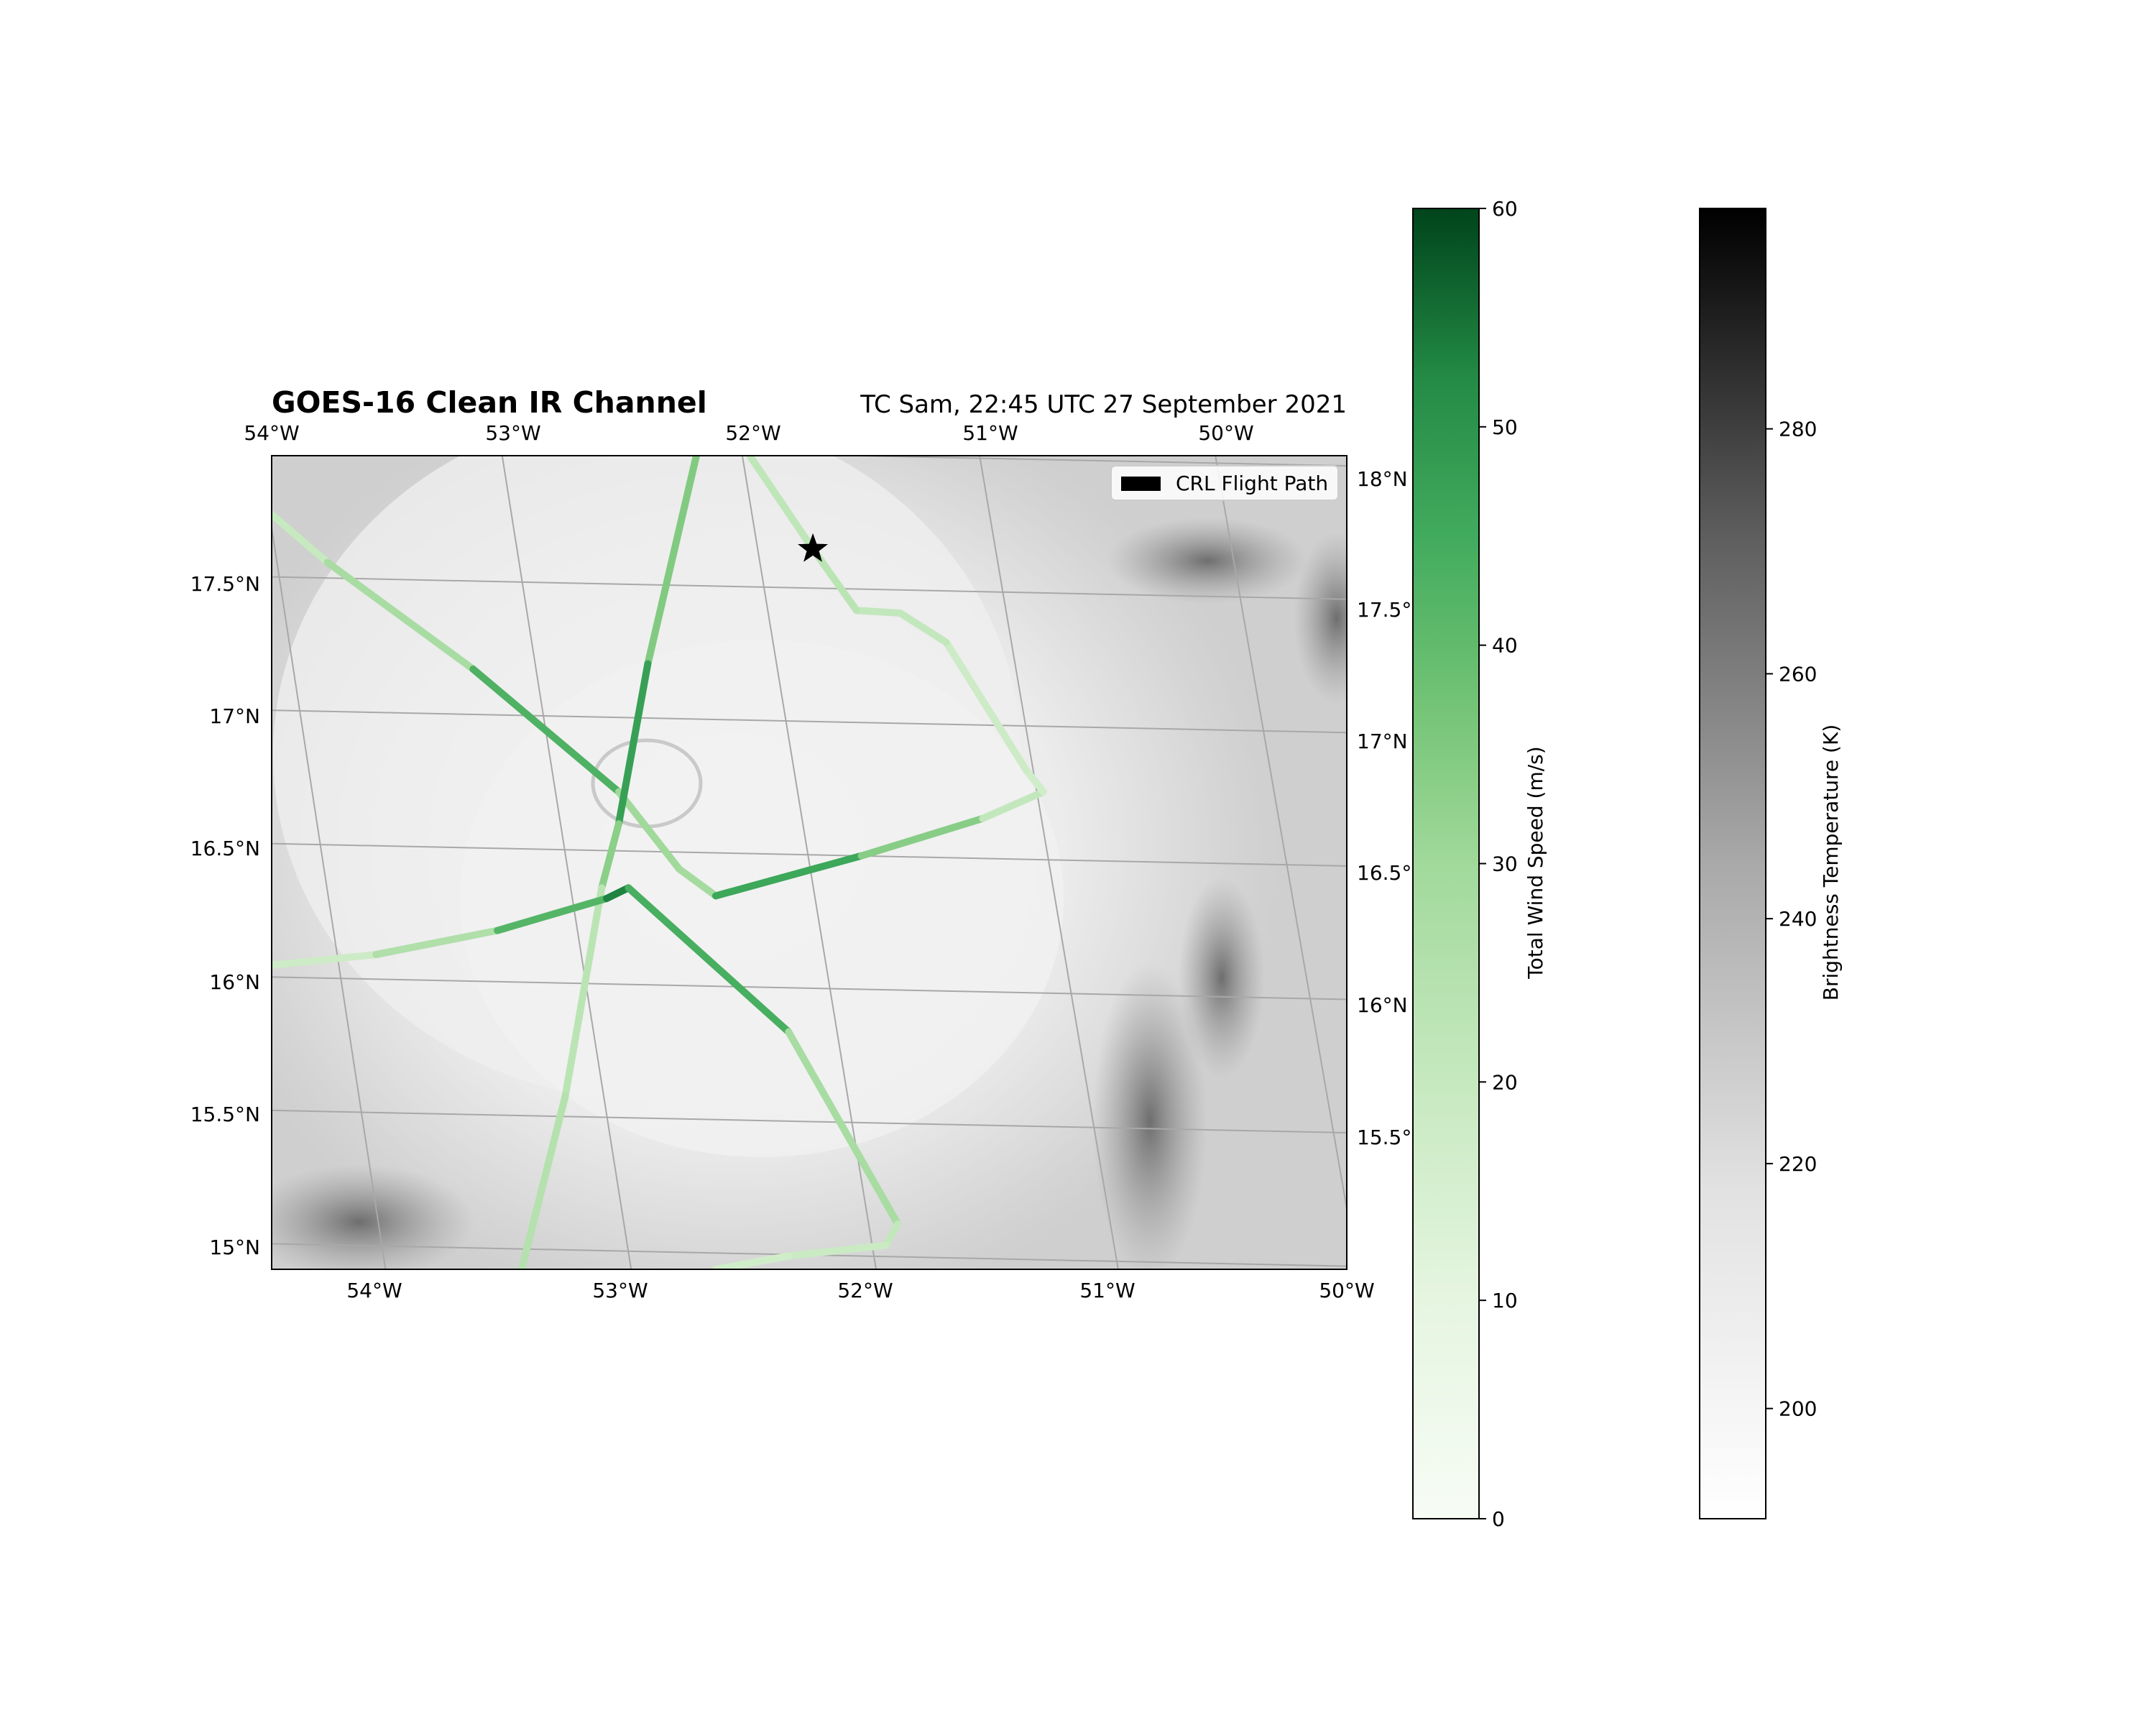  What do you see at coordinates (225, 848) in the screenshot?
I see `tick-label: 16.5°N` at bounding box center [225, 848].